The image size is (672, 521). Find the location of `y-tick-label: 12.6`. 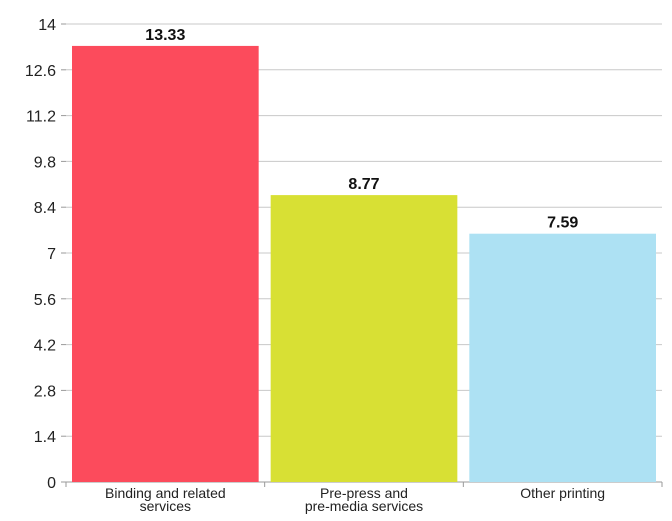

y-tick-label: 12.6 is located at coordinates (40, 71).